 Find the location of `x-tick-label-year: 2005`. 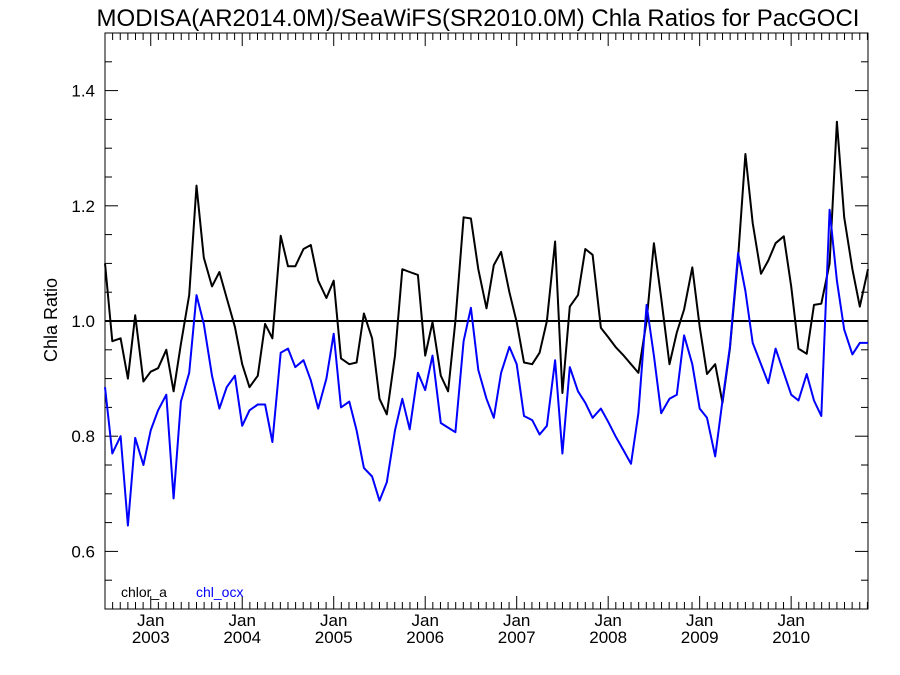

x-tick-label-year: 2005 is located at coordinates (334, 637).